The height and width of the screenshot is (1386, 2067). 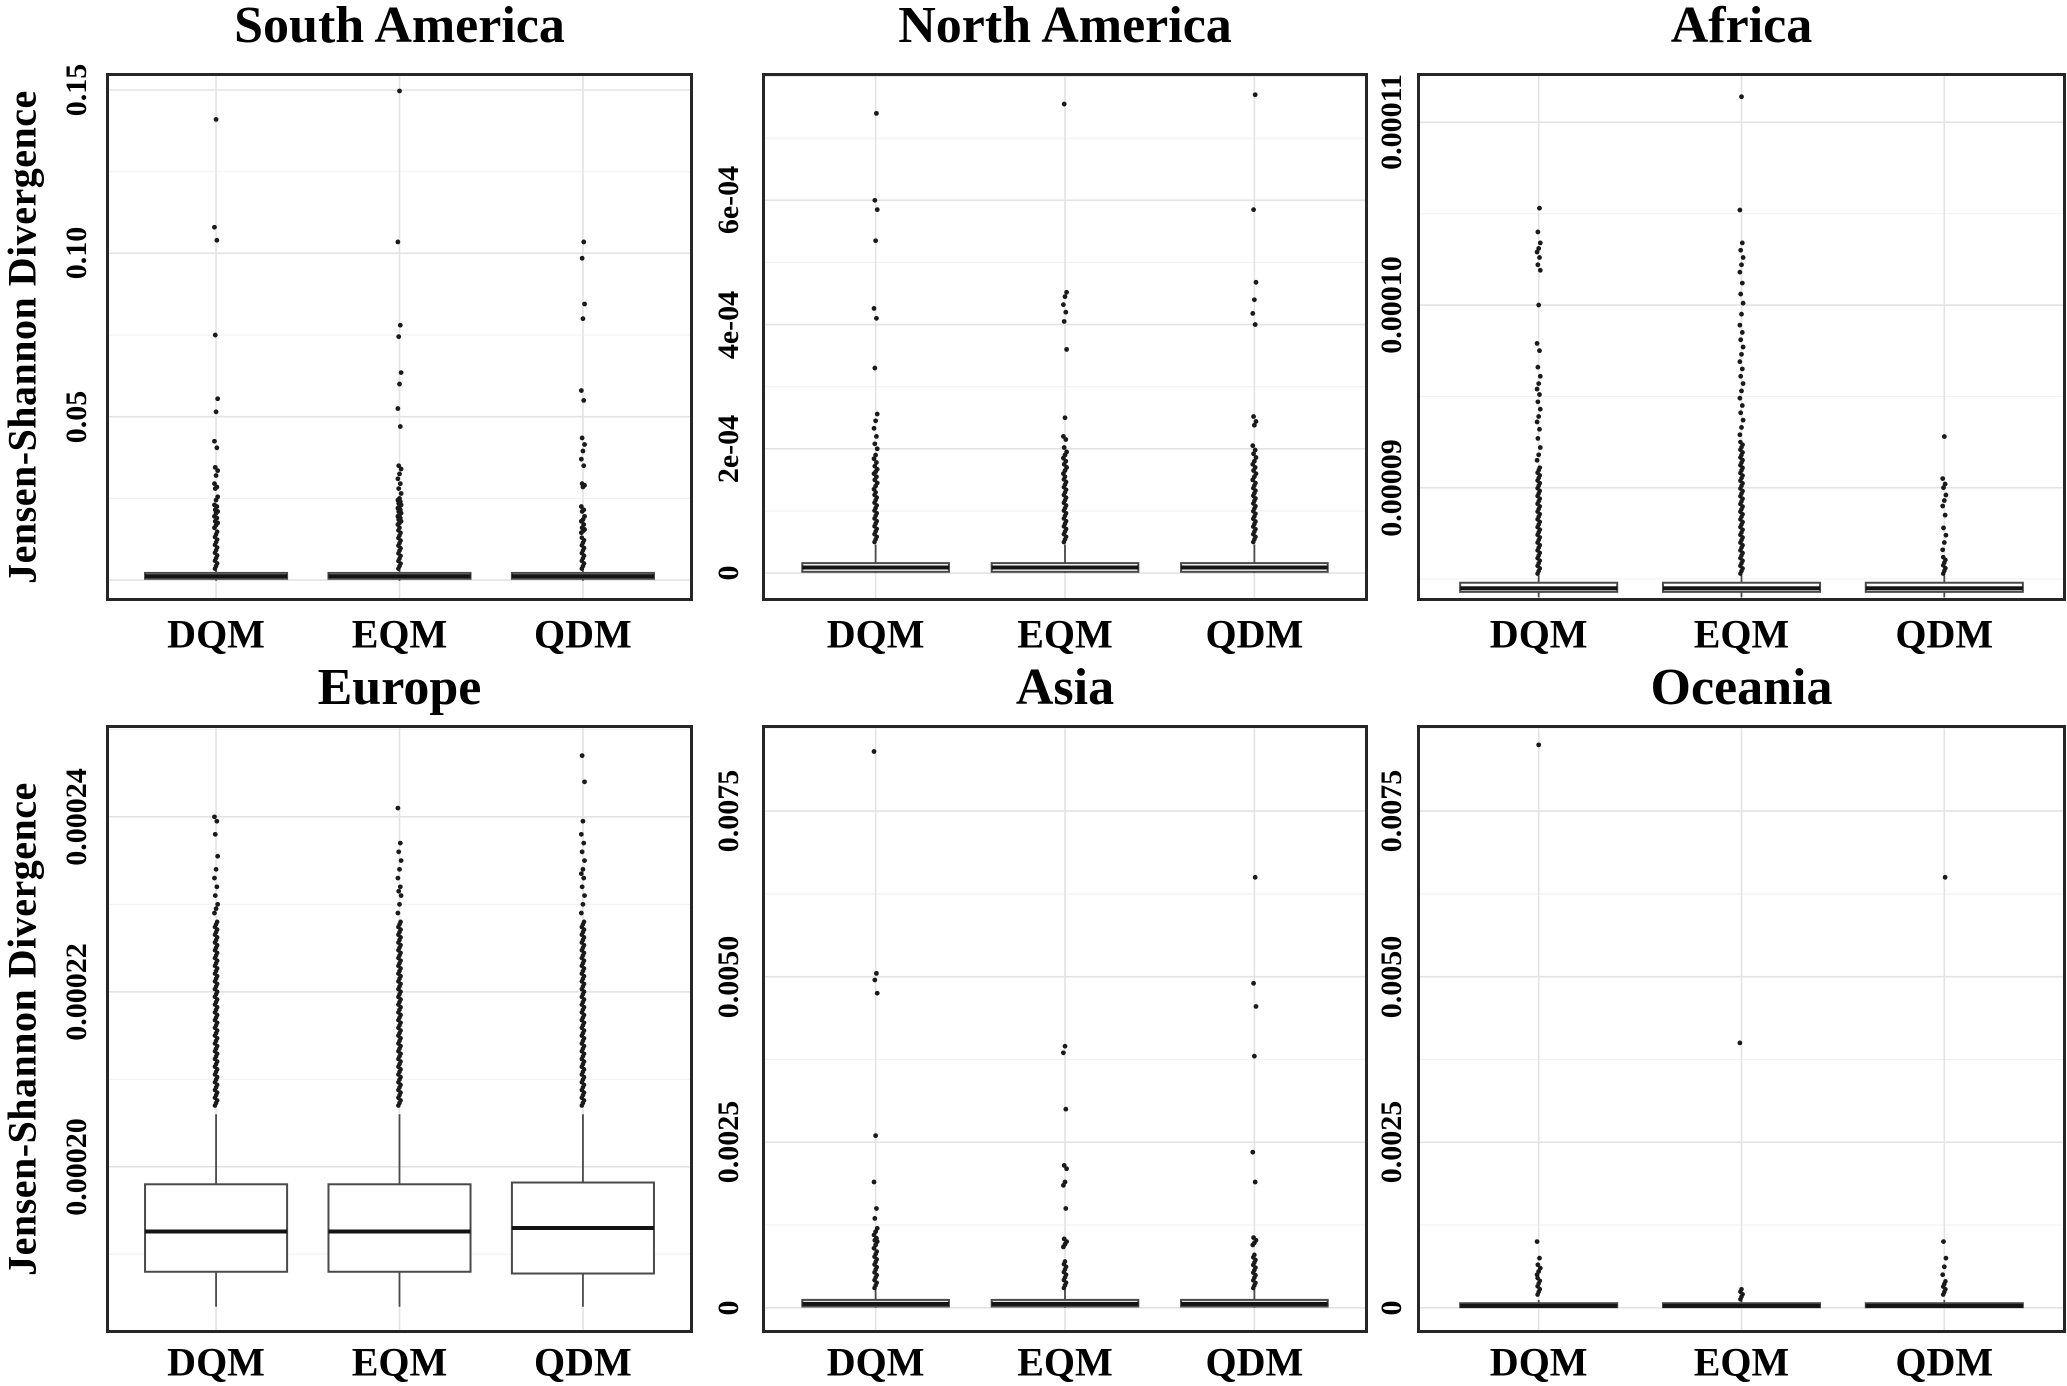 I want to click on panel-title-south-america: South America, so click(x=399, y=27).